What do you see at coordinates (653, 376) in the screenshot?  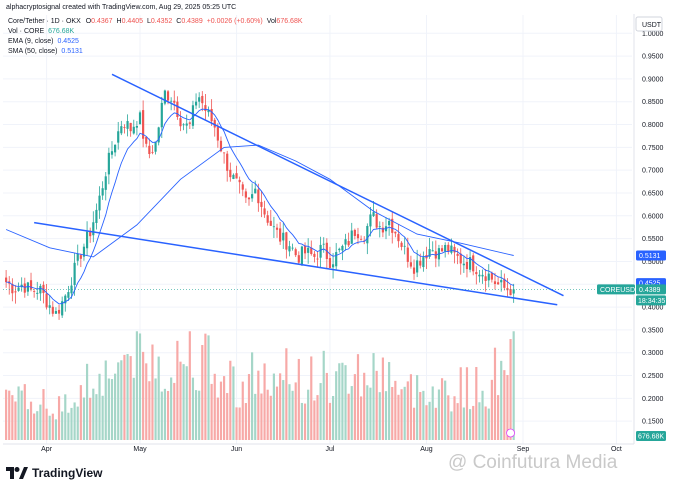 I see `price-tick-15: 0.2500` at bounding box center [653, 376].